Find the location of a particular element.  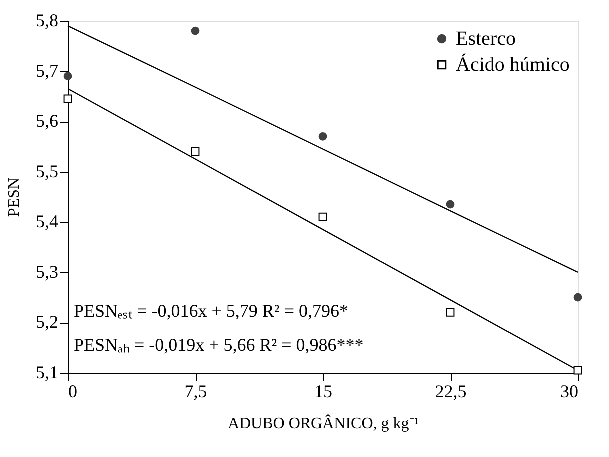

x-tick-label: 7,5 is located at coordinates (196, 392).